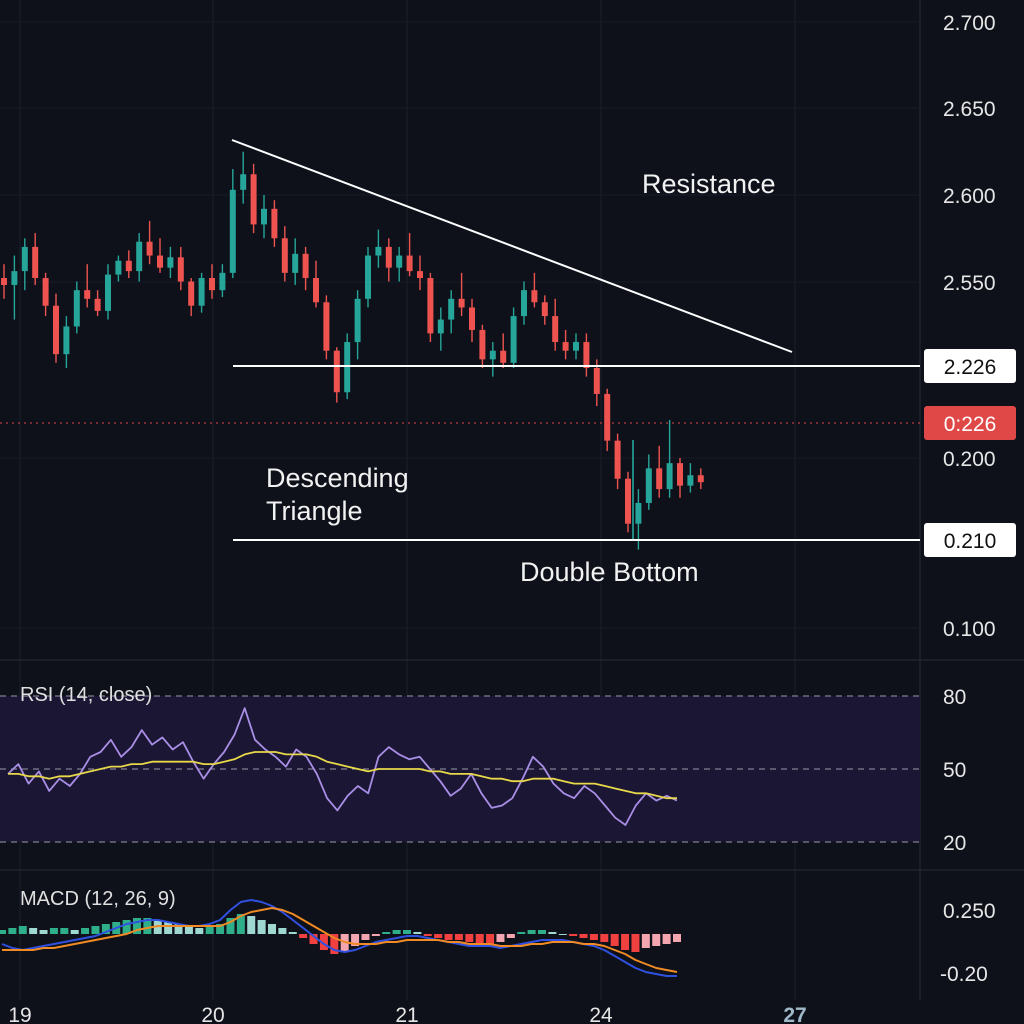 The height and width of the screenshot is (1024, 1024). I want to click on price-tag: 2.226, so click(970, 366).